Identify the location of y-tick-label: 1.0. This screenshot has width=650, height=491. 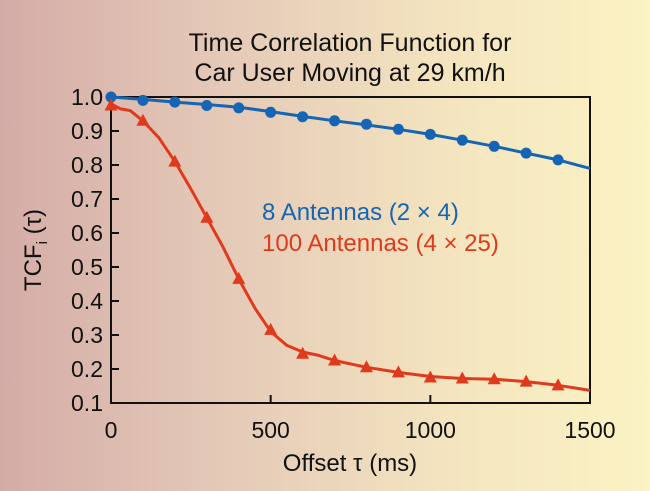
(87, 97).